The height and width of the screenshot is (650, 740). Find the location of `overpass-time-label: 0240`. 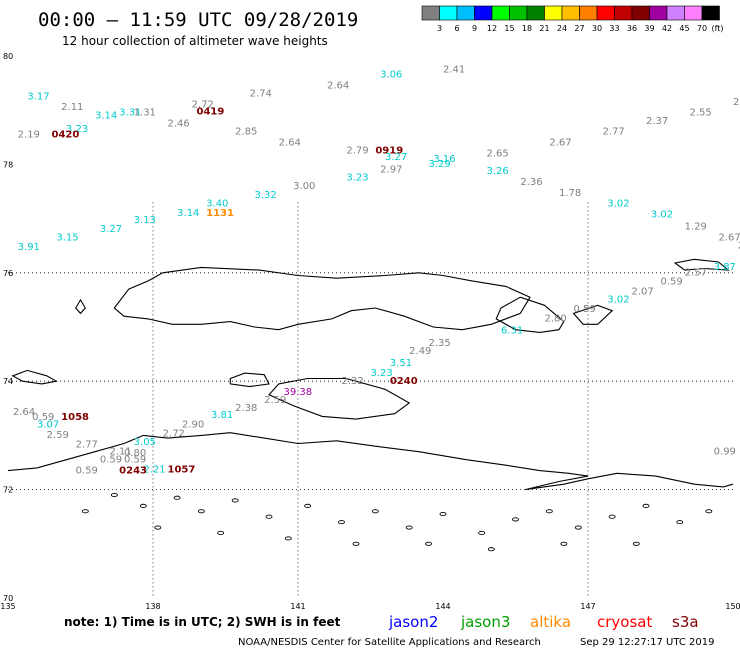

overpass-time-label: 0240 is located at coordinates (404, 381).